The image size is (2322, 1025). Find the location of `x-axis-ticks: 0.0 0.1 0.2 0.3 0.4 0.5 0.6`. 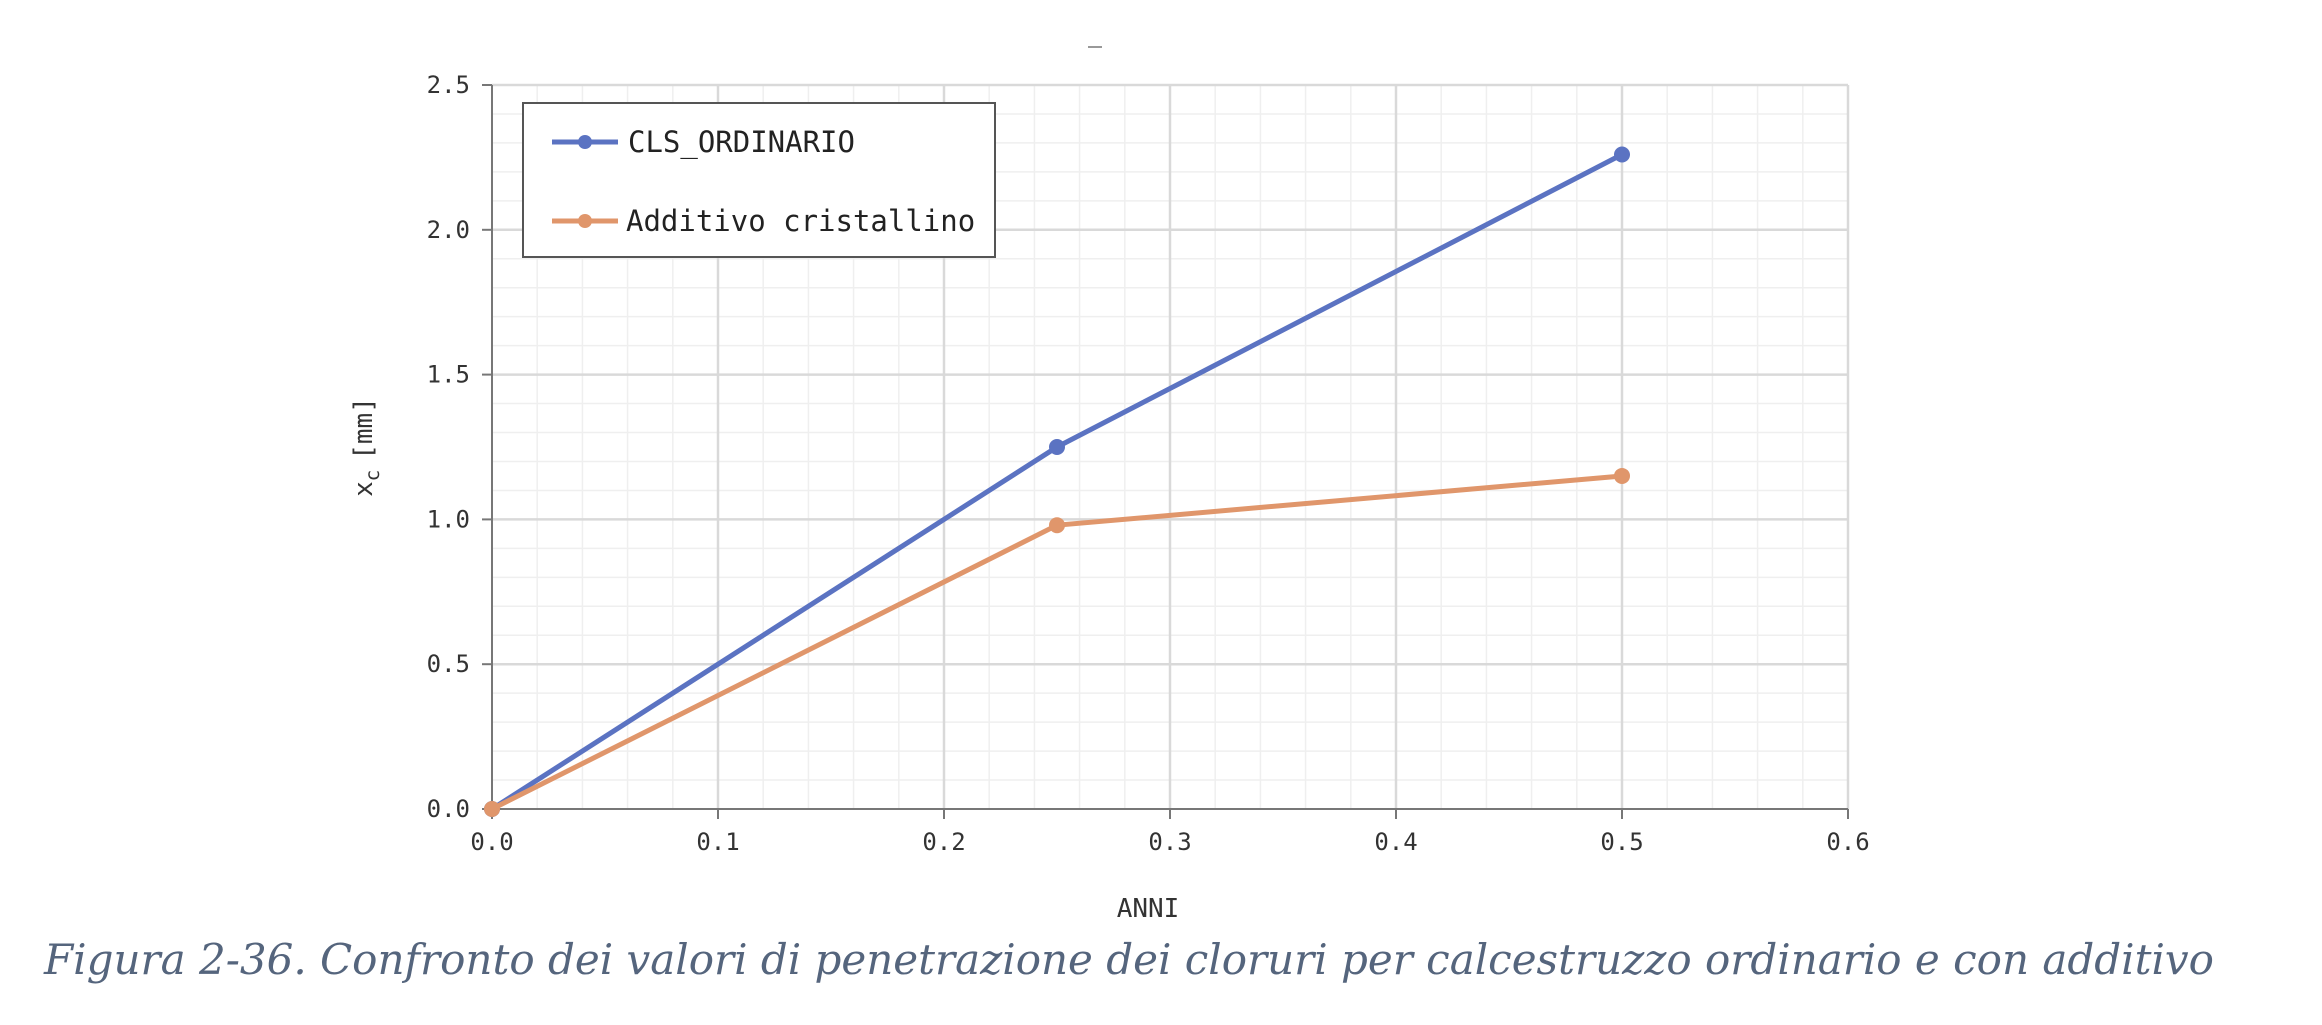

x-axis-ticks: 0.0 0.1 0.2 0.3 0.4 0.5 0.6 is located at coordinates (1170, 832).